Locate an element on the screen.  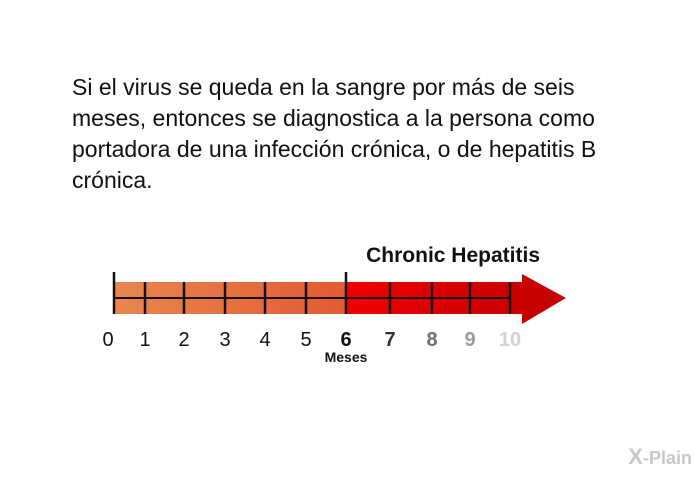
tick-label-5: 5 is located at coordinates (305, 340).